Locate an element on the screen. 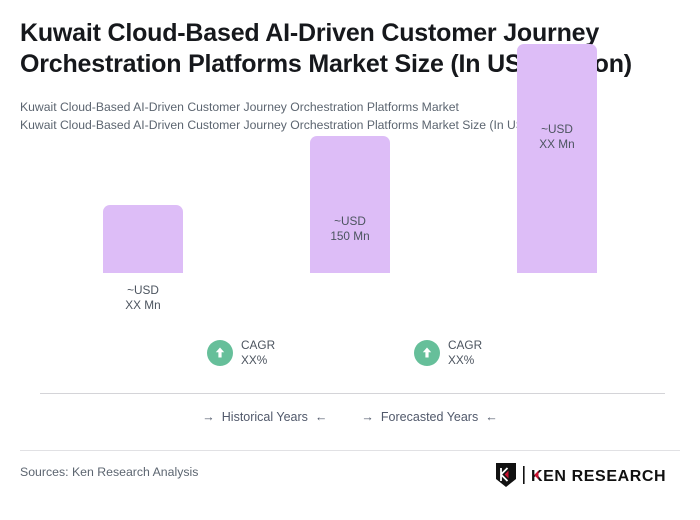  bar-value-label-line2: 150 Mn is located at coordinates (350, 235).